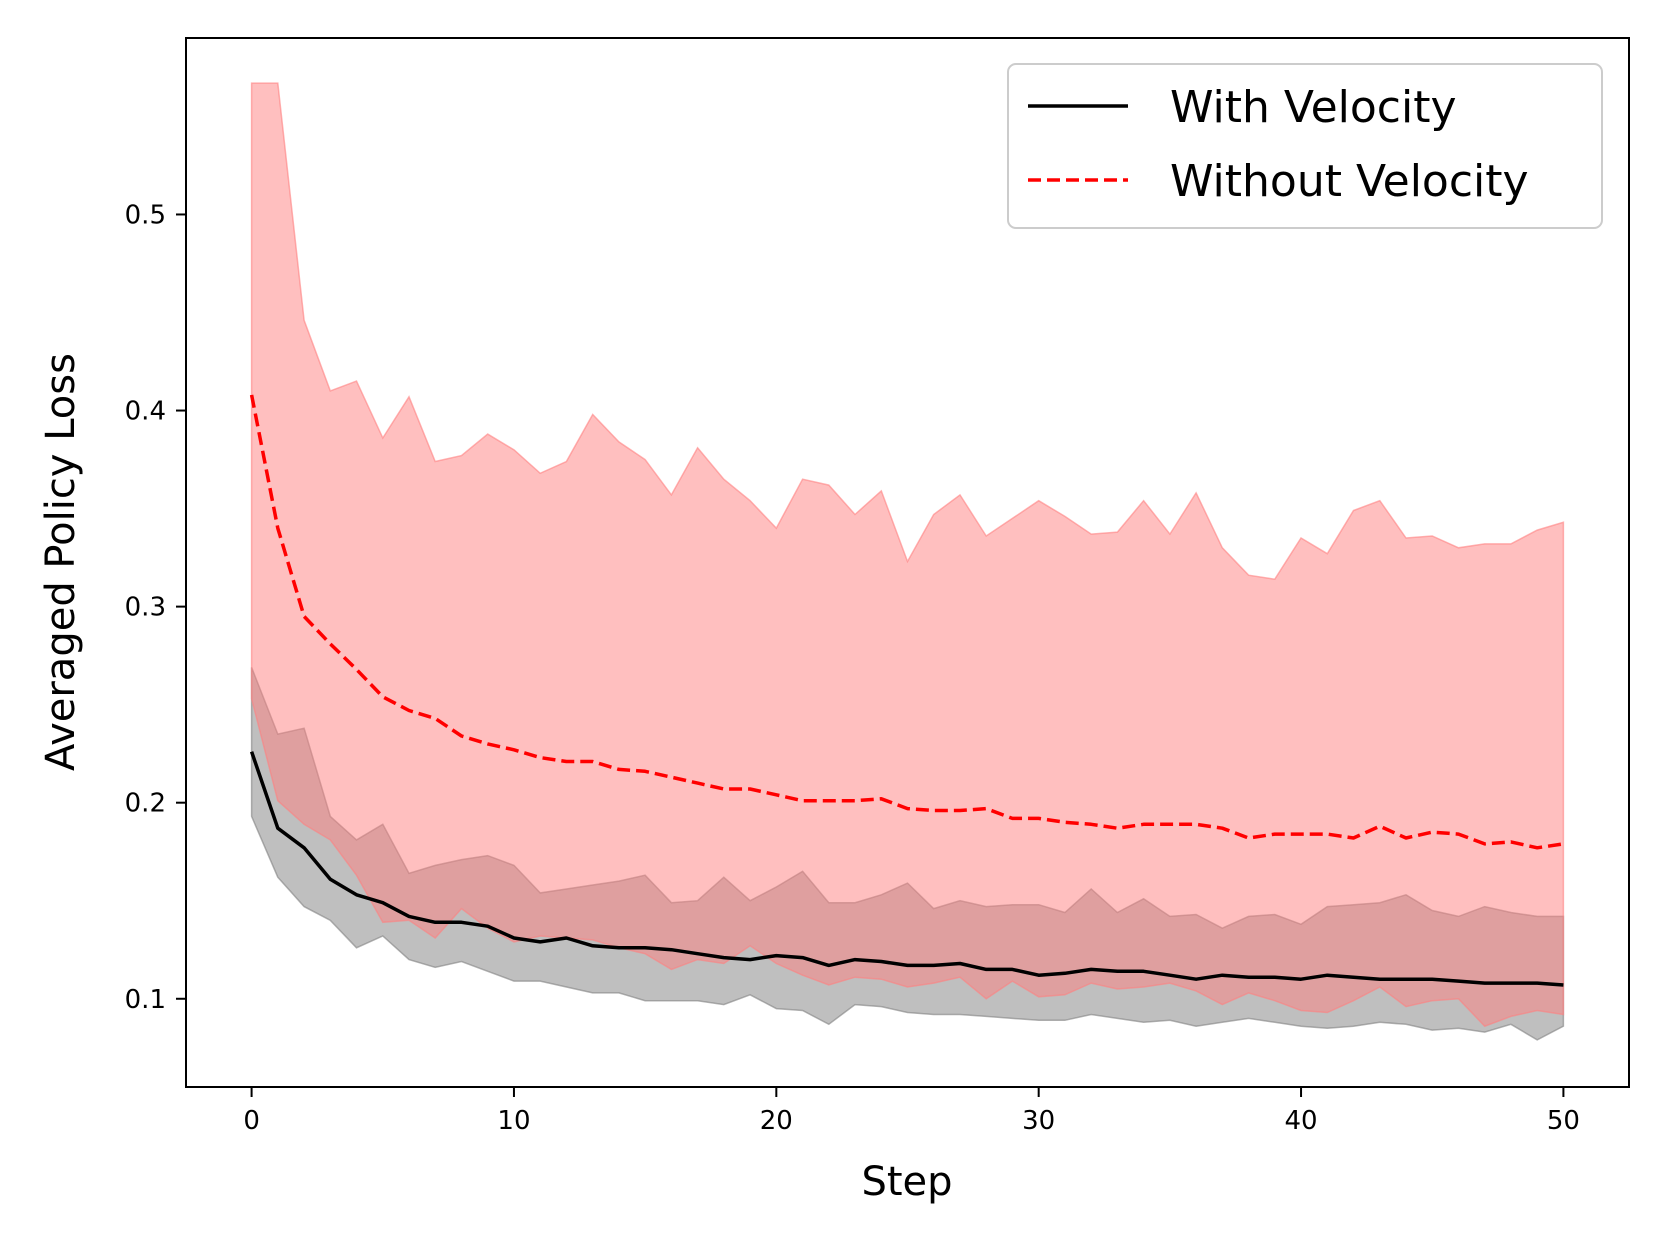  Describe the element at coordinates (251, 1121) in the screenshot. I see `x-tick-label: 0` at that location.